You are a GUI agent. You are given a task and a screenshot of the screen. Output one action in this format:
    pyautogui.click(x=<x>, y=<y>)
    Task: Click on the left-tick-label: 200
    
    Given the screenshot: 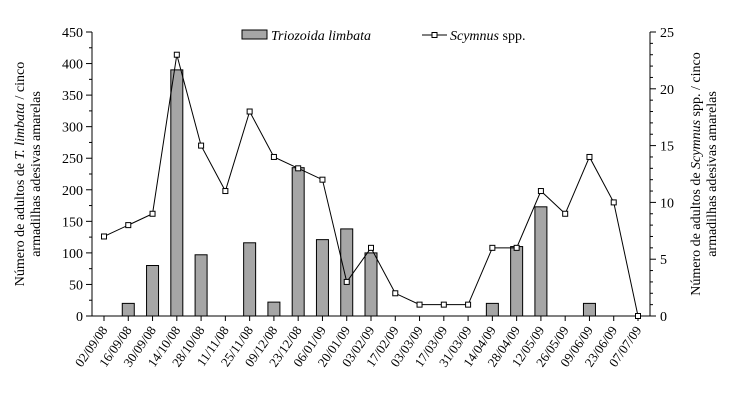 What is the action you would take?
    pyautogui.click(x=72, y=191)
    